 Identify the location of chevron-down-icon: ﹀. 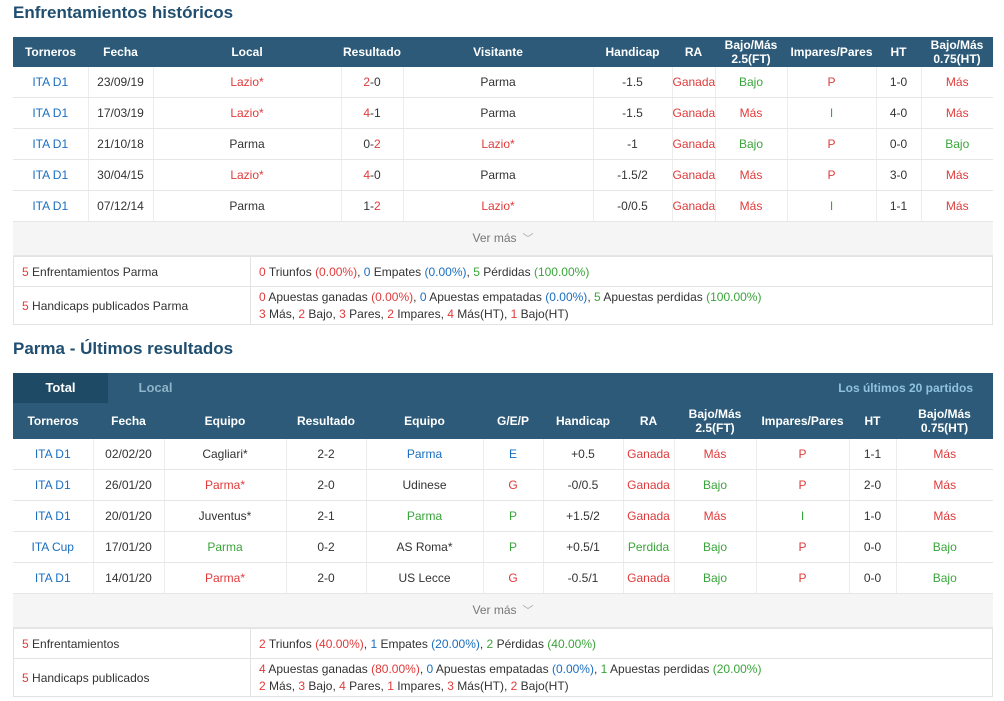
(528, 611).